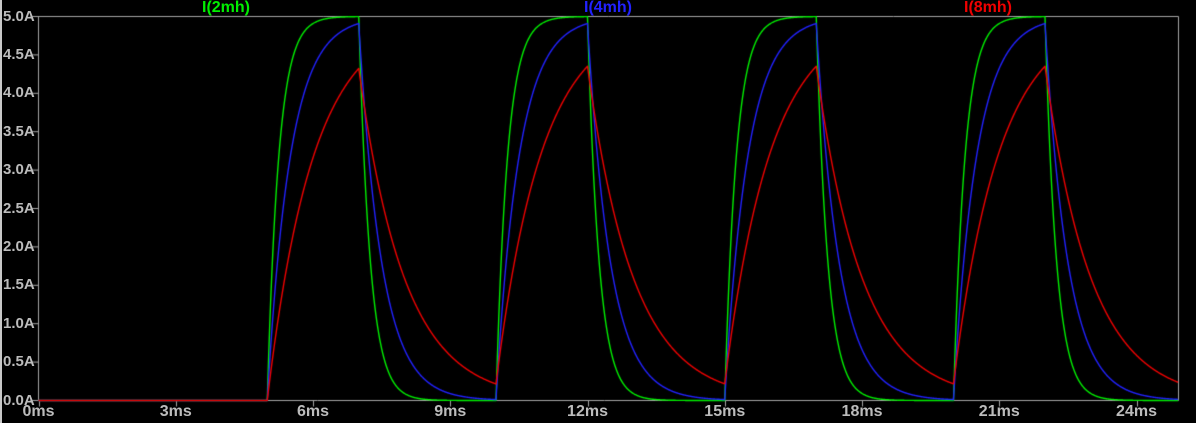 The image size is (1196, 423). What do you see at coordinates (19, 131) in the screenshot?
I see `y-axis-tick-label: 3.5A` at bounding box center [19, 131].